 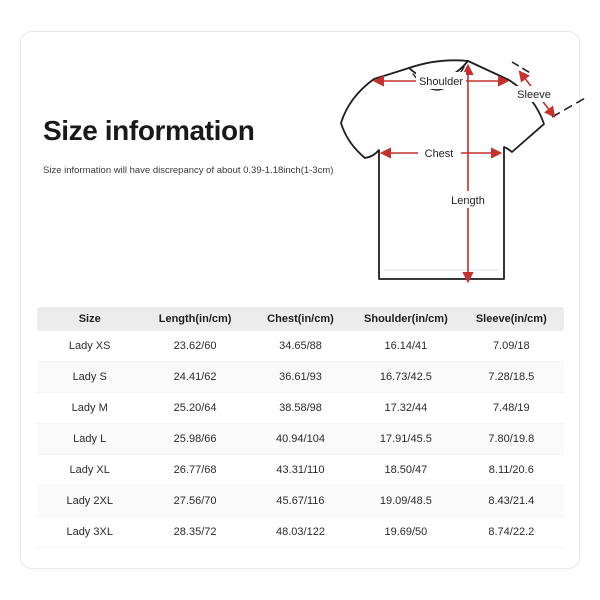 I want to click on cell-length: 24.41/62, so click(x=195, y=377).